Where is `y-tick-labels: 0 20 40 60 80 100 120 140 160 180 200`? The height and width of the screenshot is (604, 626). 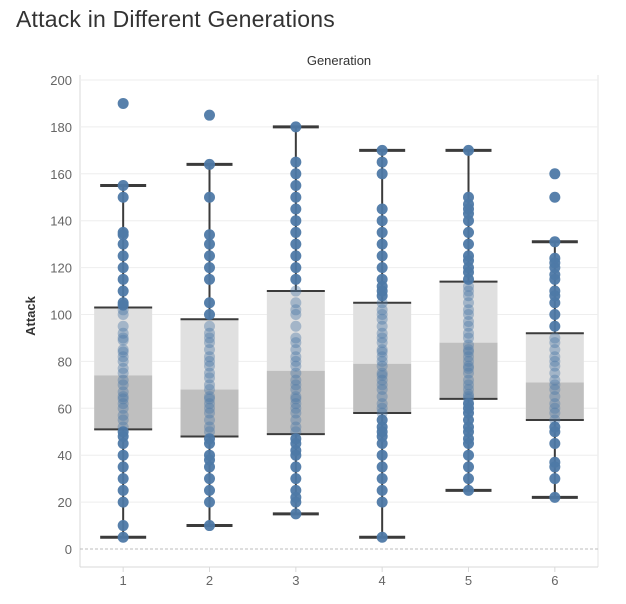
y-tick-labels: 0 20 40 60 80 100 120 140 160 180 200 is located at coordinates (61, 315).